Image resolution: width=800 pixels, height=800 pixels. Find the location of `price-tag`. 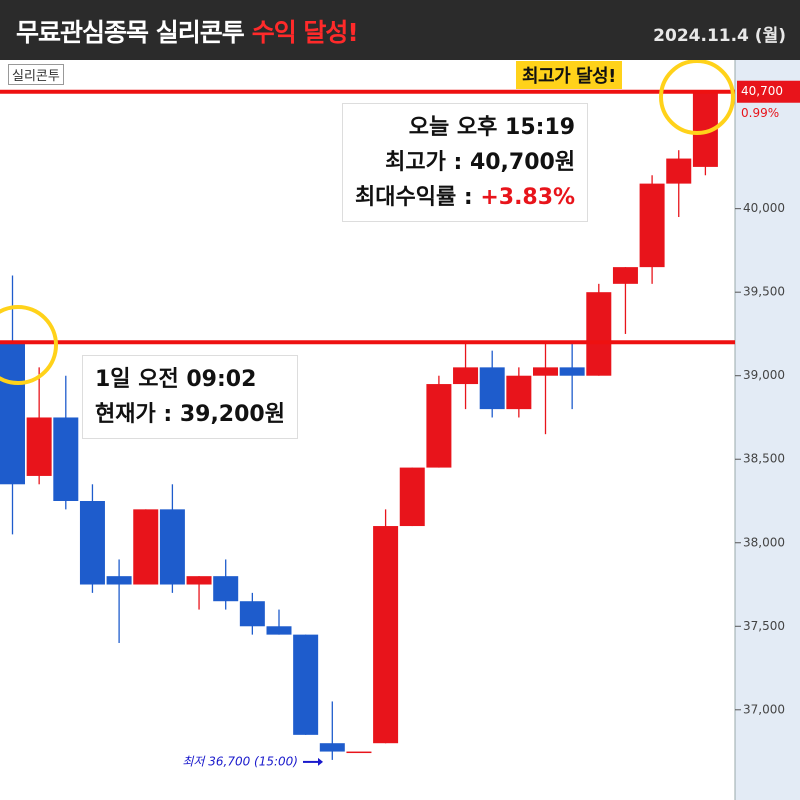

price-tag is located at coordinates (768, 91).